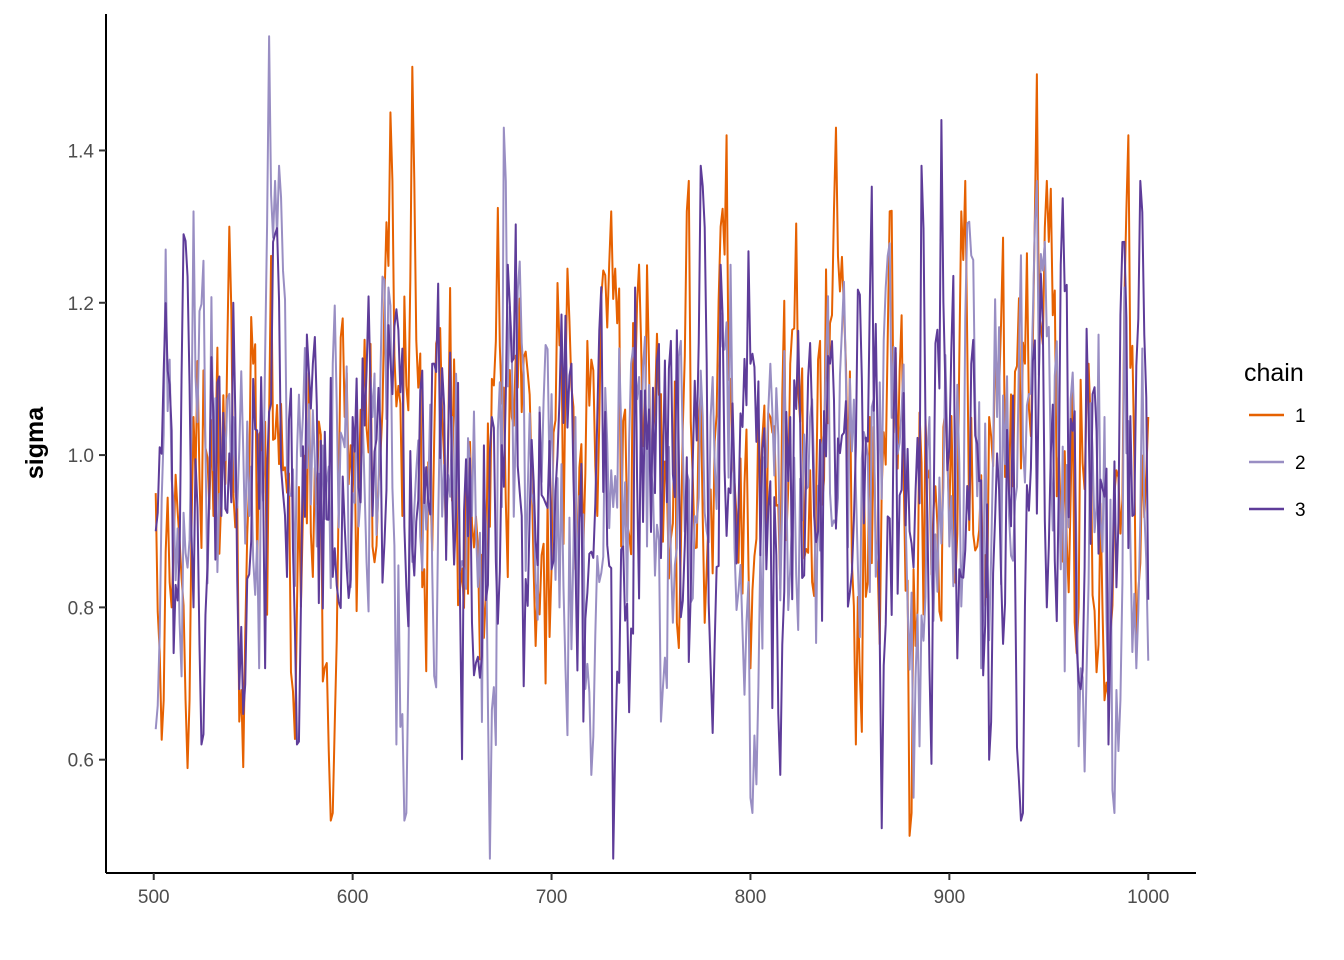  What do you see at coordinates (353, 897) in the screenshot?
I see `x-tick-label: 600` at bounding box center [353, 897].